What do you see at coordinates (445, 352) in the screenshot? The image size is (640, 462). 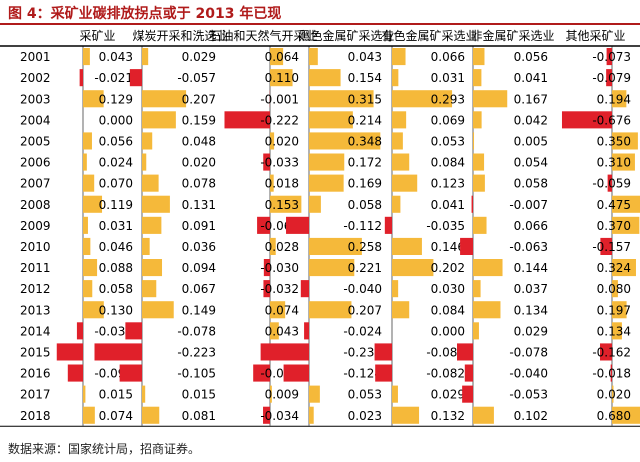 I see `data-label: -0.085` at bounding box center [445, 352].